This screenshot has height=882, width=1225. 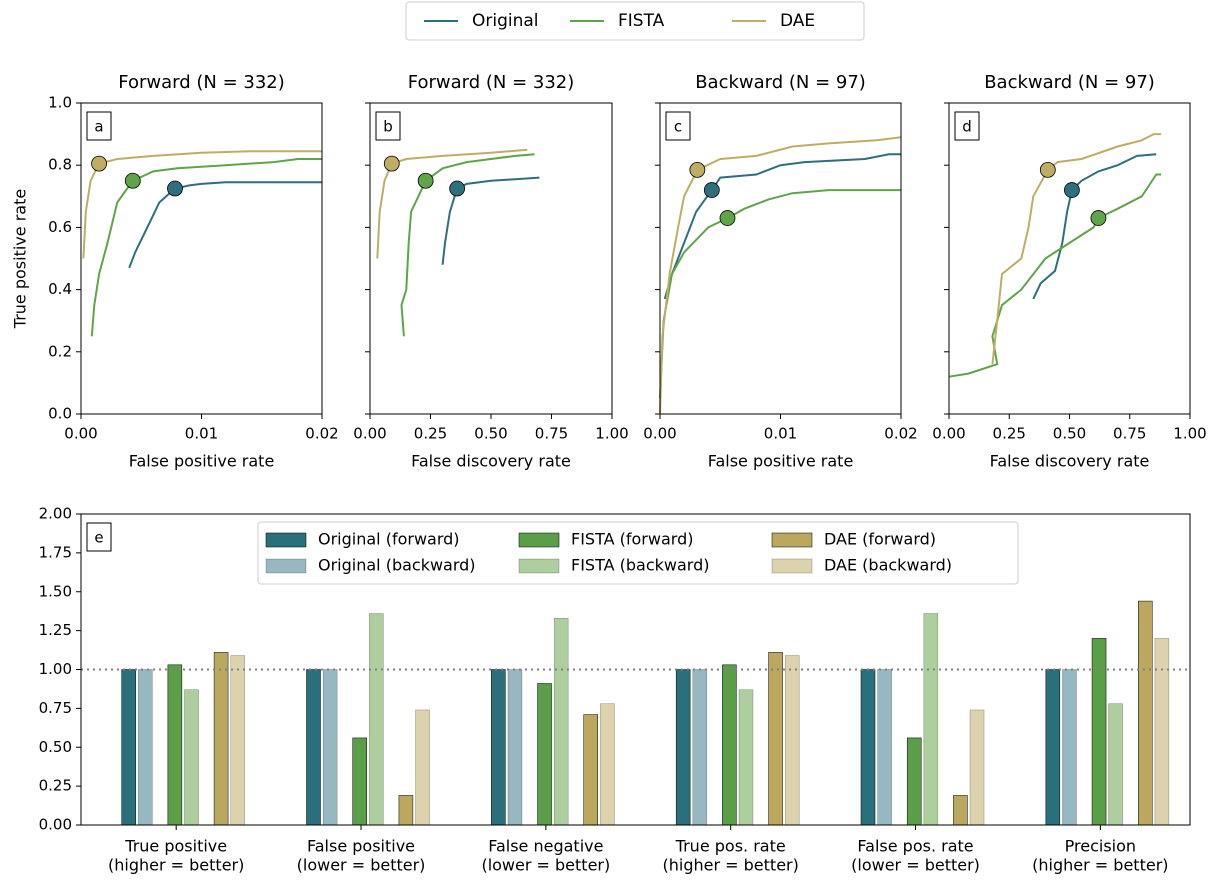 What do you see at coordinates (731, 865) in the screenshot?
I see `x-tick-label: (higher = better)` at bounding box center [731, 865].